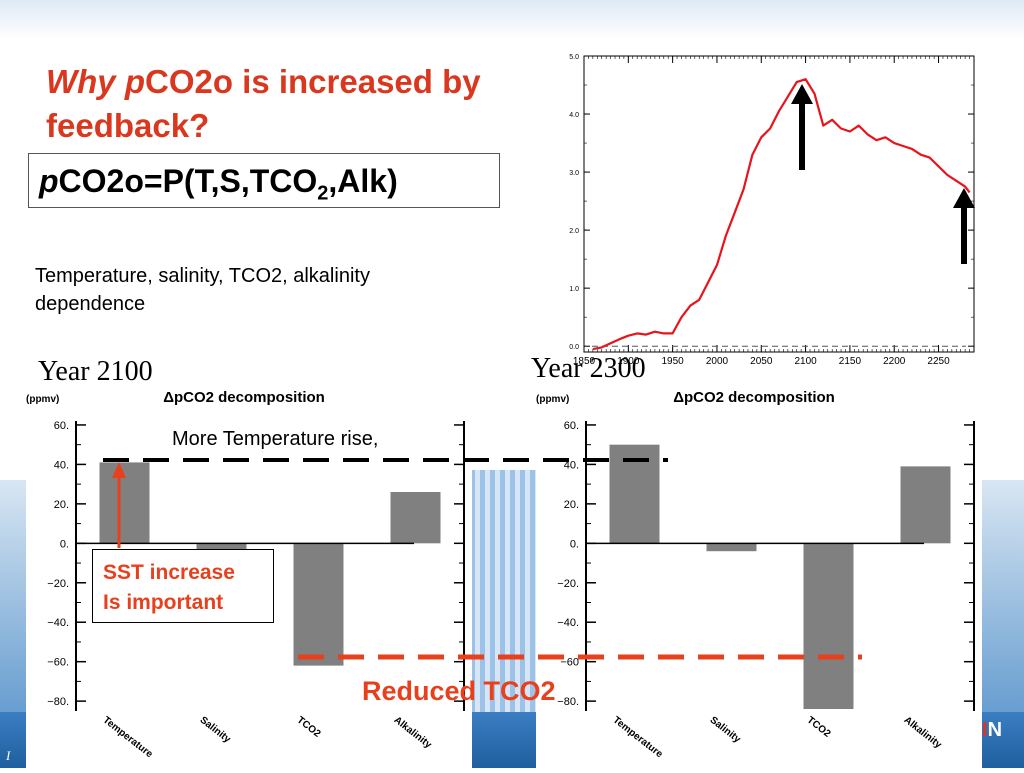 This screenshot has width=1024, height=773. What do you see at coordinates (574, 115) in the screenshot?
I see `y-tick-label: 4.0` at bounding box center [574, 115].